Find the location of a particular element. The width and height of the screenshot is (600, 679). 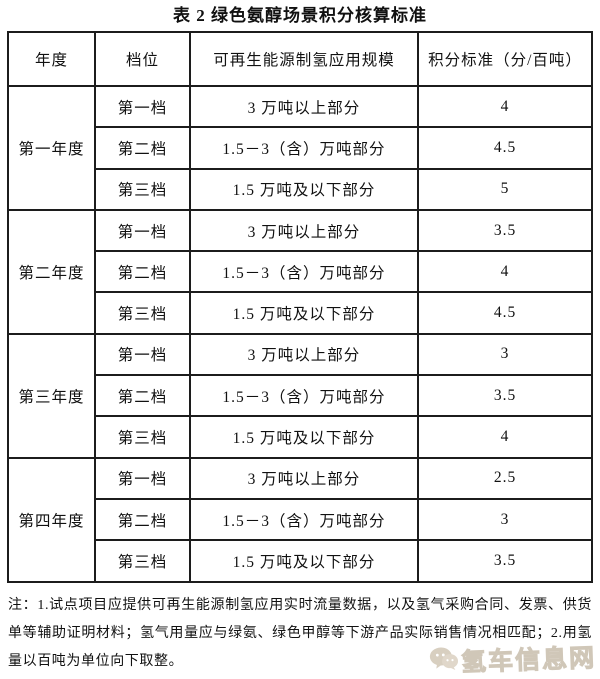

table-row: 第三档 1.5 万吨及以下部分 3.5 is located at coordinates (300, 561).